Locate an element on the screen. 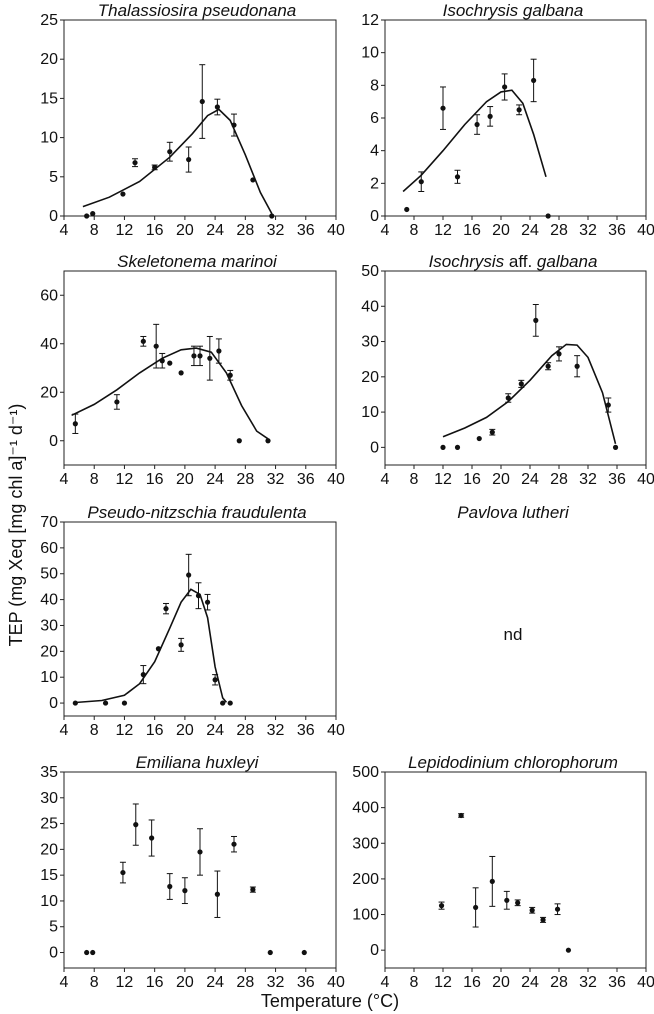 The image size is (654, 1014). y-tick-label: 500 is located at coordinates (365, 772).